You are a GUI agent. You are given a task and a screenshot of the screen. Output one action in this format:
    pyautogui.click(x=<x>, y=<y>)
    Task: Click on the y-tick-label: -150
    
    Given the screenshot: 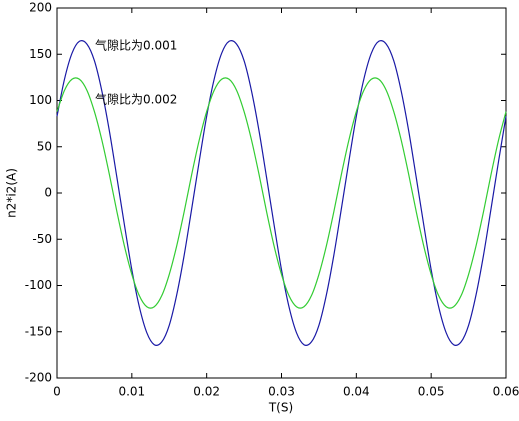 What is the action you would take?
    pyautogui.click(x=38, y=331)
    